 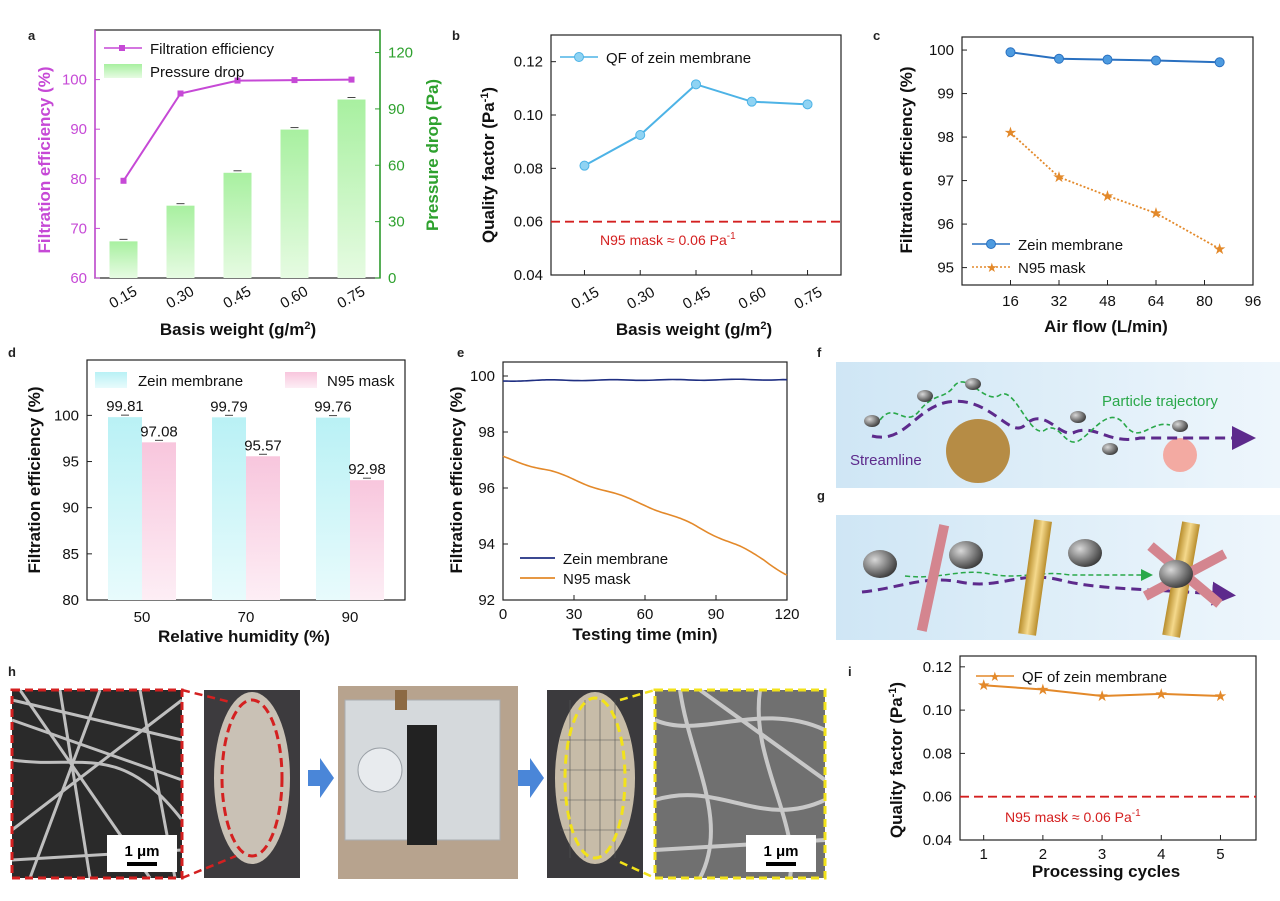 What do you see at coordinates (1115, 57) in the screenshot?
I see `line-zein-c` at bounding box center [1115, 57].